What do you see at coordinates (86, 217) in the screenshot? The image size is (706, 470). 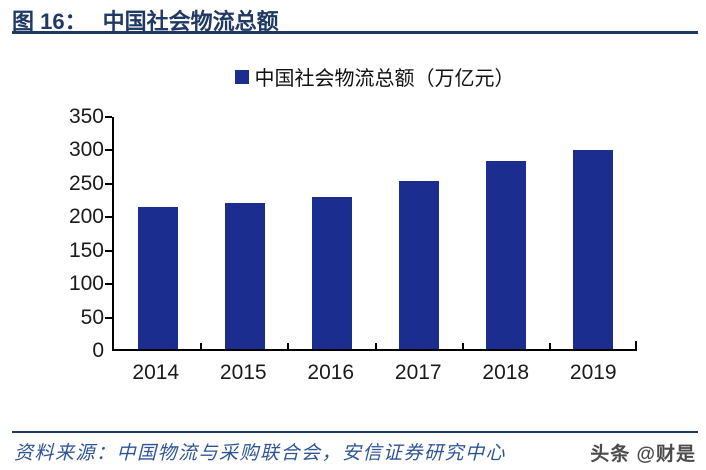 I see `y-tick-label: 200` at bounding box center [86, 217].